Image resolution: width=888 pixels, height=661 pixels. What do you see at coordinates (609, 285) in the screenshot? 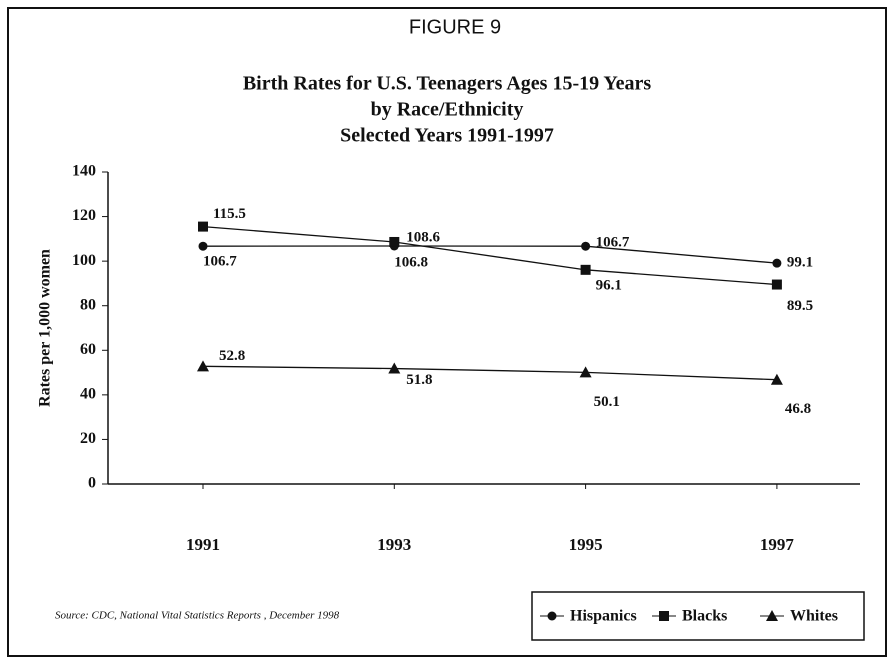
I see `data-label: 96.1` at bounding box center [609, 285].